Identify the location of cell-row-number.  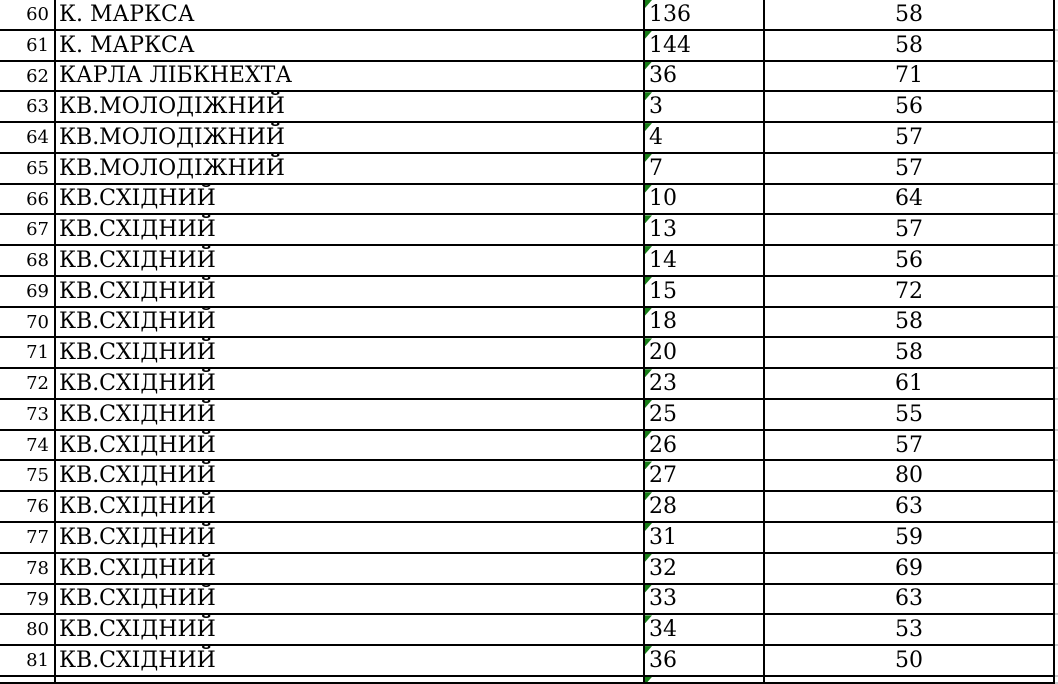
(28, 680).